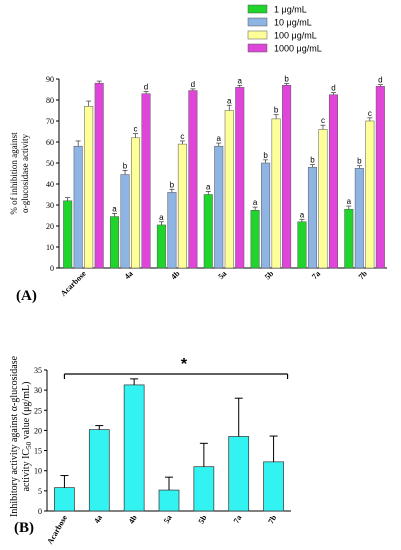  What do you see at coordinates (290, 10) in the screenshot?
I see `legend-entry: 1 μg/mL` at bounding box center [290, 10].